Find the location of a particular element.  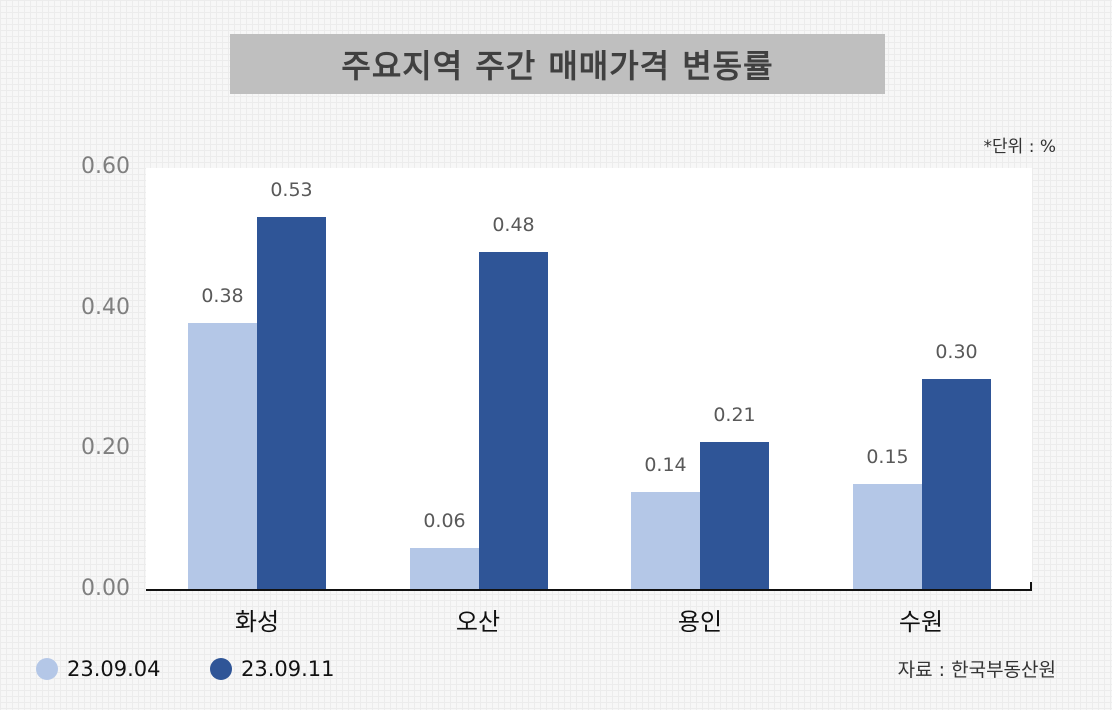

category-label: 용인 is located at coordinates (700, 622).